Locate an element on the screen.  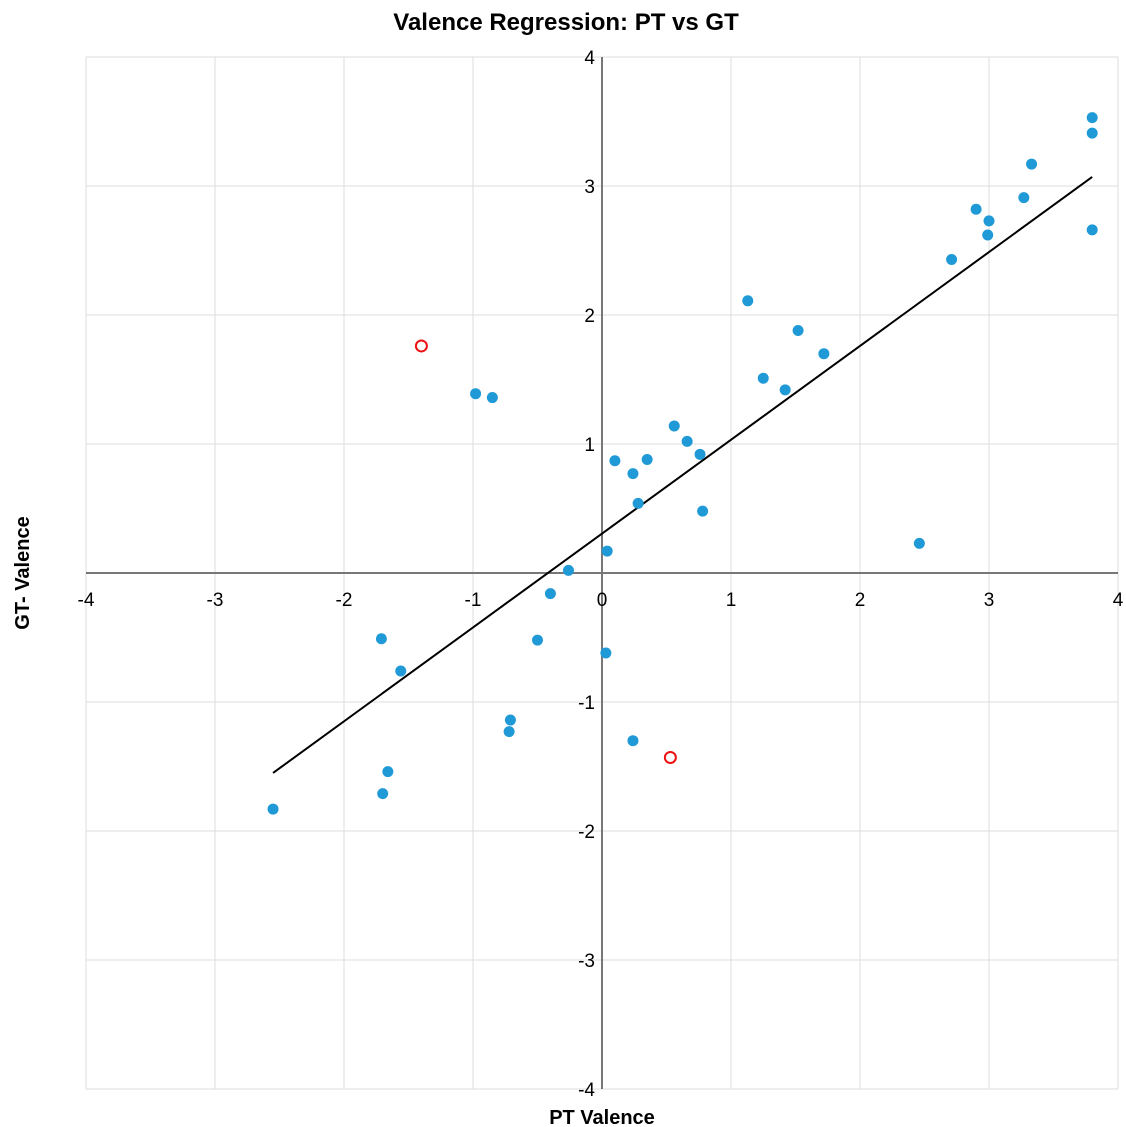
x-tick-label: -2 is located at coordinates (344, 600).